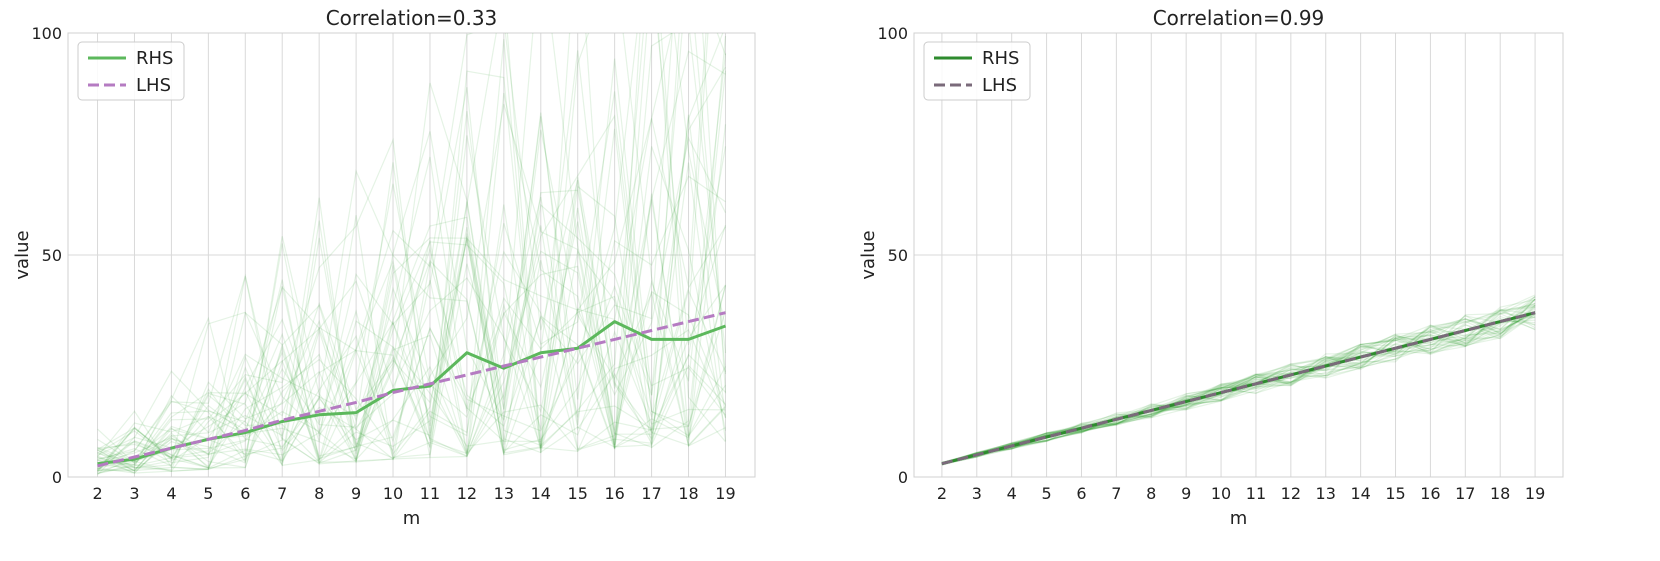  Describe the element at coordinates (412, 18) in the screenshot. I see `chart-title: Correlation=0.33` at that location.